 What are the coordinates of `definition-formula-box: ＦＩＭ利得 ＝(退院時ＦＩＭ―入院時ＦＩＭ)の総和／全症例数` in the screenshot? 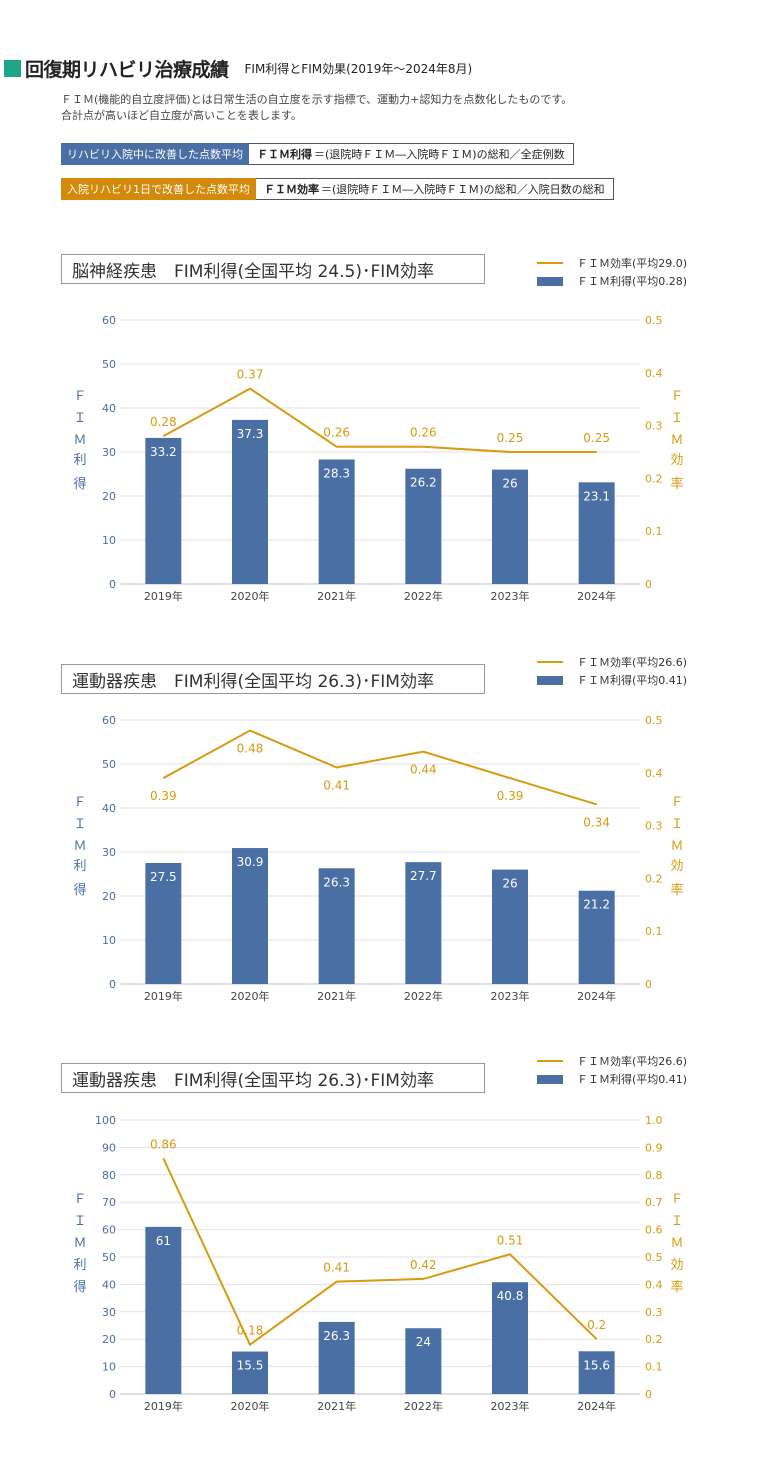 It's located at (411, 154).